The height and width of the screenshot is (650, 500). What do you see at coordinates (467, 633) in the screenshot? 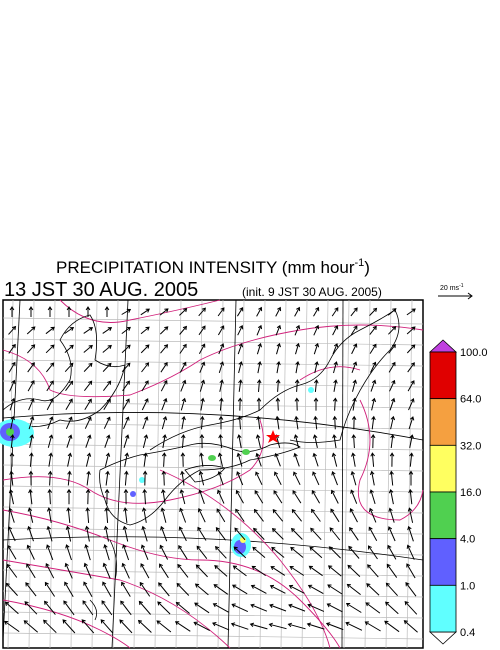
I see `colorbar-label: 0.4` at bounding box center [467, 633].